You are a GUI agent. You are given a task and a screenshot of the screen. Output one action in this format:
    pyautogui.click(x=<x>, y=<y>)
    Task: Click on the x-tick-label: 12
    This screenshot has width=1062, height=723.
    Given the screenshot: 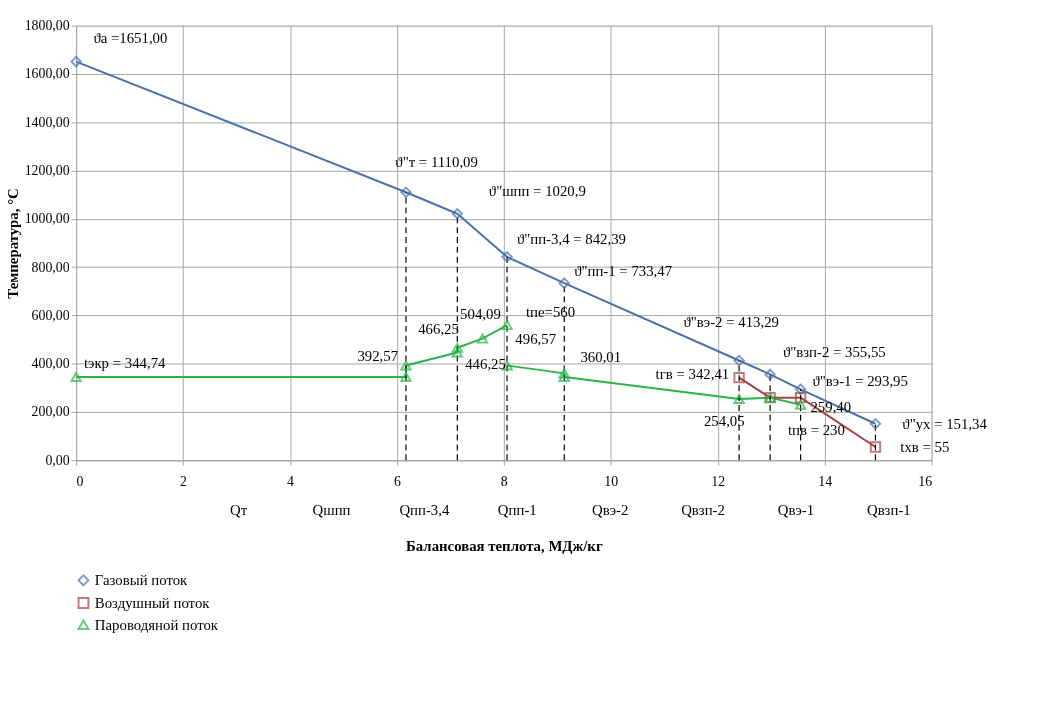 What is the action you would take?
    pyautogui.click(x=718, y=482)
    